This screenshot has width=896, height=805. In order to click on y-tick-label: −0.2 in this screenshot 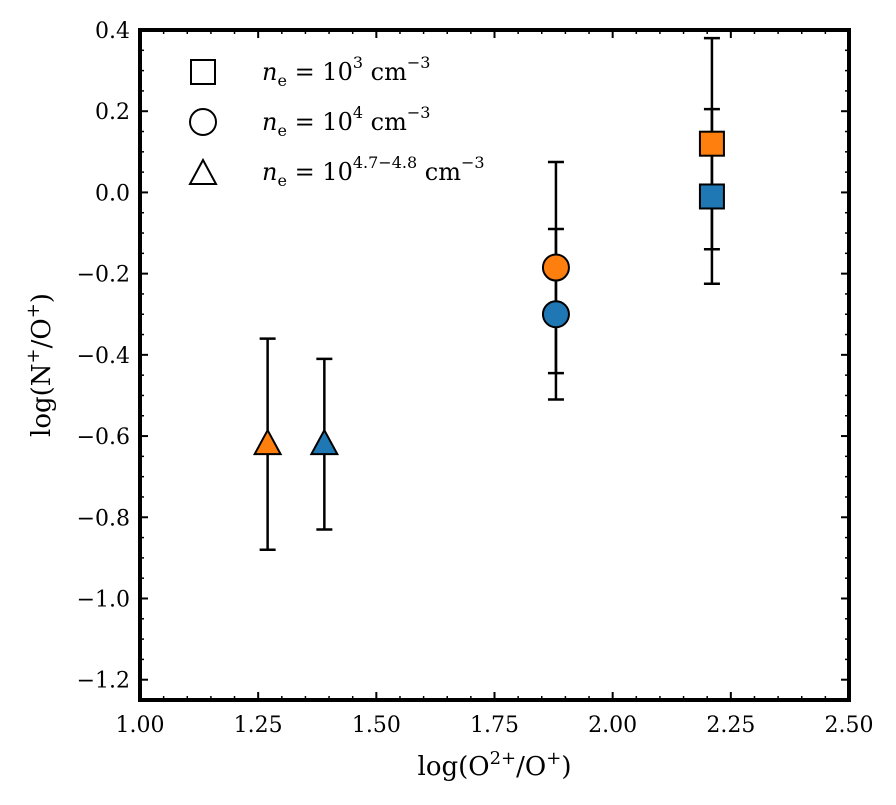, I will do `click(103, 275)`.